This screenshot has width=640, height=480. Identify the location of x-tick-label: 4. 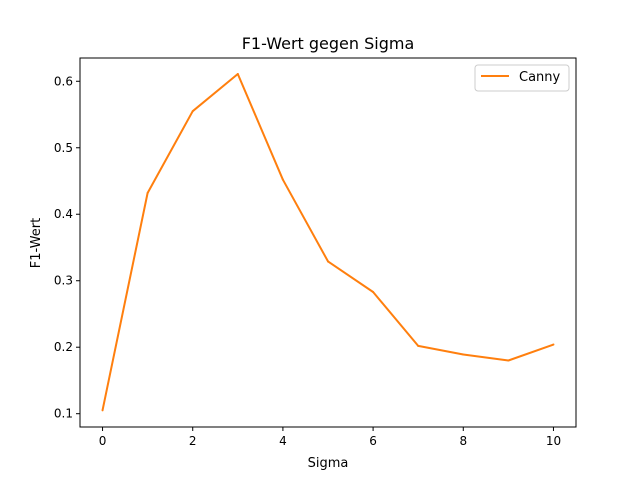
(283, 441).